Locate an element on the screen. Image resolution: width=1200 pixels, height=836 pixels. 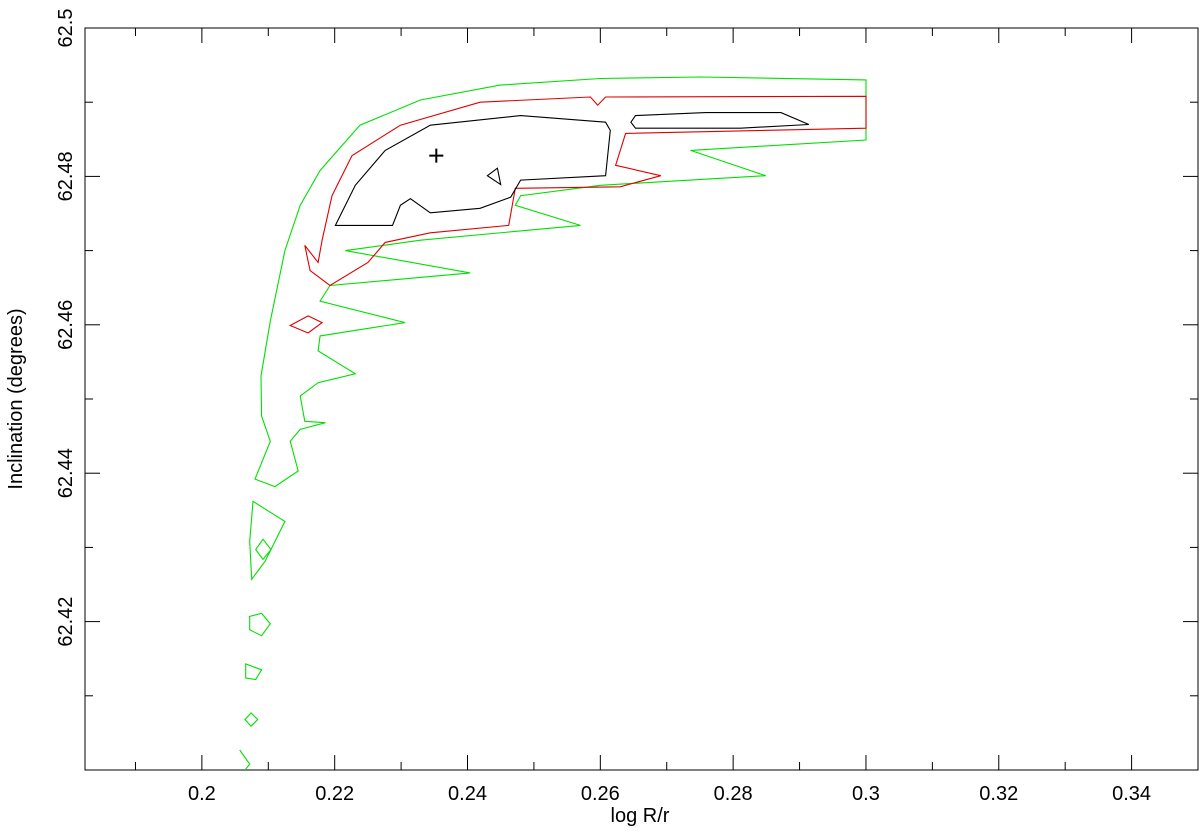
best-fit-marker is located at coordinates (436, 155).